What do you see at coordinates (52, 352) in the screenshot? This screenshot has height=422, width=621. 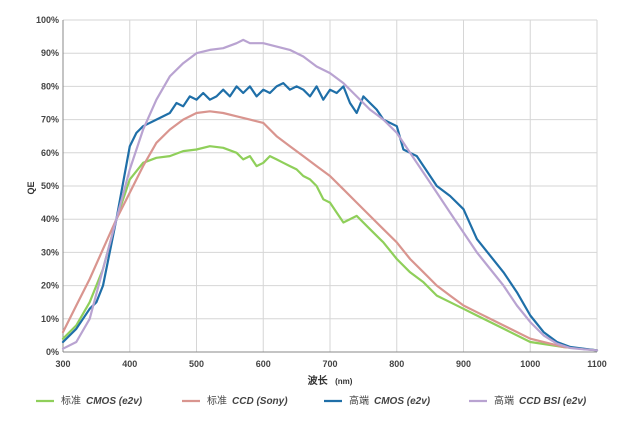 I see `y-tick-label: 0%` at bounding box center [52, 352].